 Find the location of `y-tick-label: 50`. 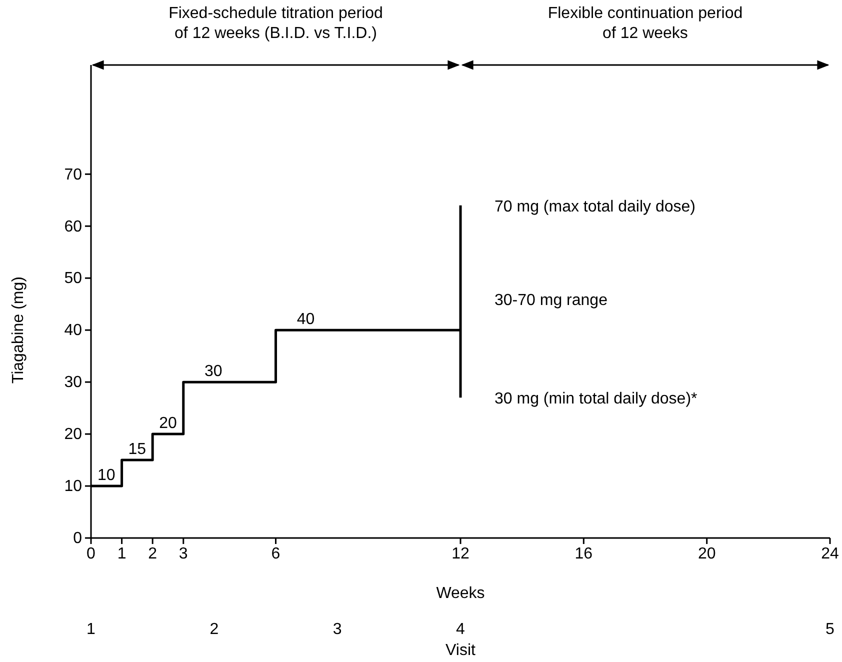

y-tick-label: 50 is located at coordinates (73, 279).